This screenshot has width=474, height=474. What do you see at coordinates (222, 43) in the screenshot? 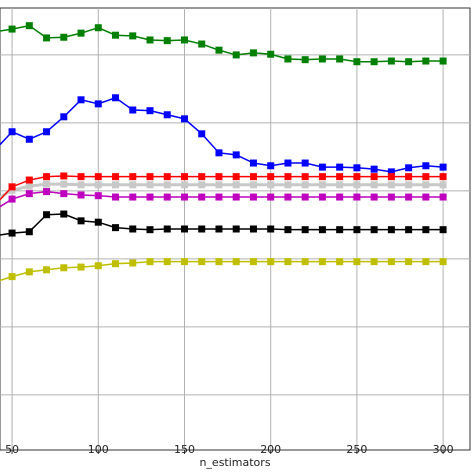
I see `series-line` at bounding box center [222, 43].